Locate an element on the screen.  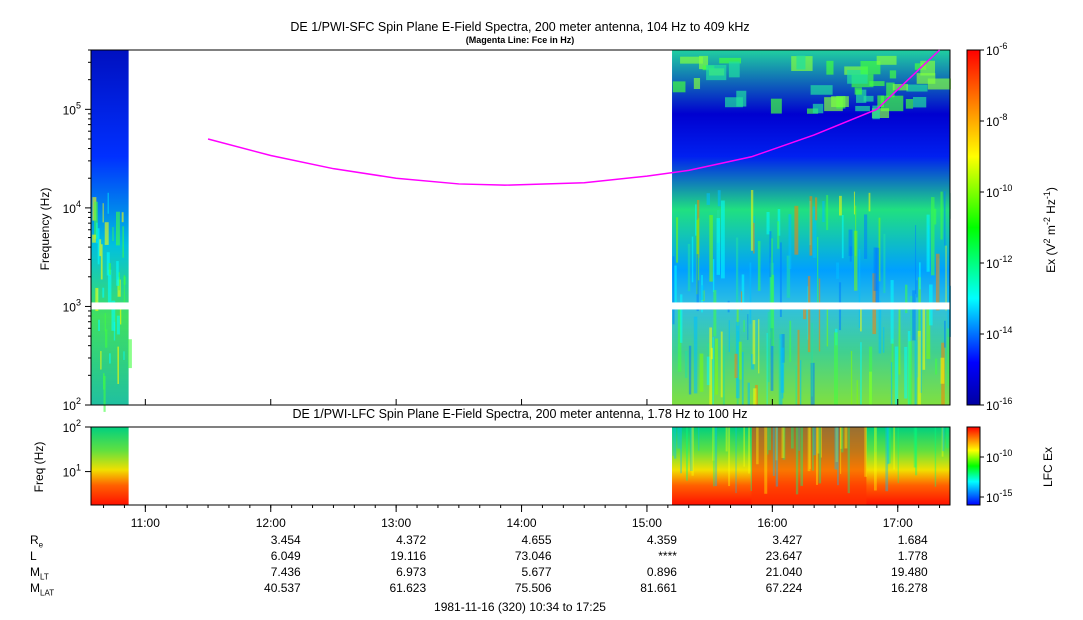
lfc-hot-region is located at coordinates (809, 466).